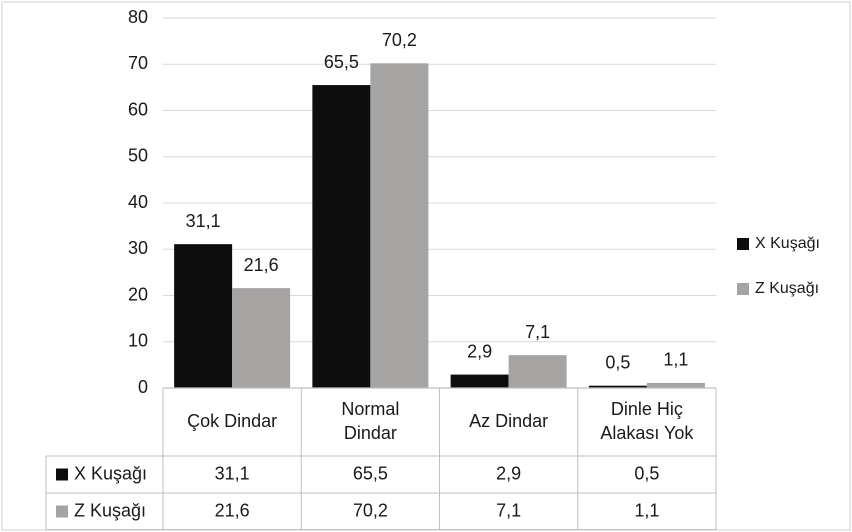 Image resolution: width=852 pixels, height=532 pixels. I want to click on table-cell: 0,5, so click(646, 473).